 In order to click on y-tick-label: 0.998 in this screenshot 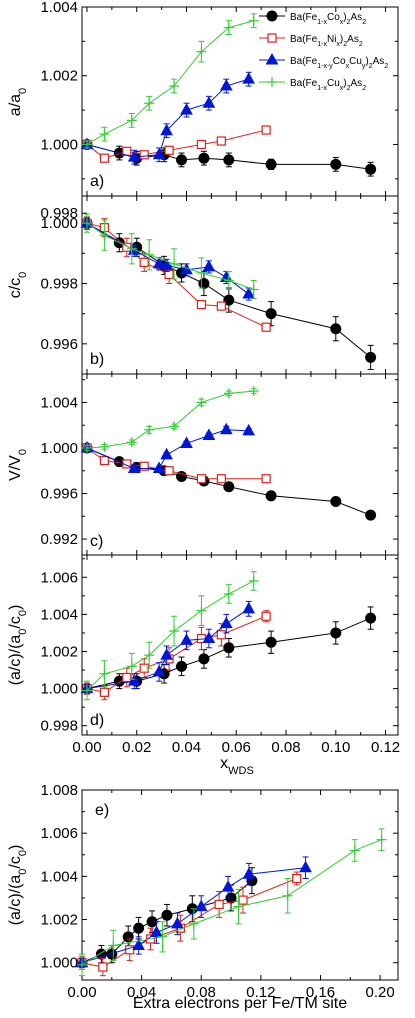, I will do `click(59, 213)`.